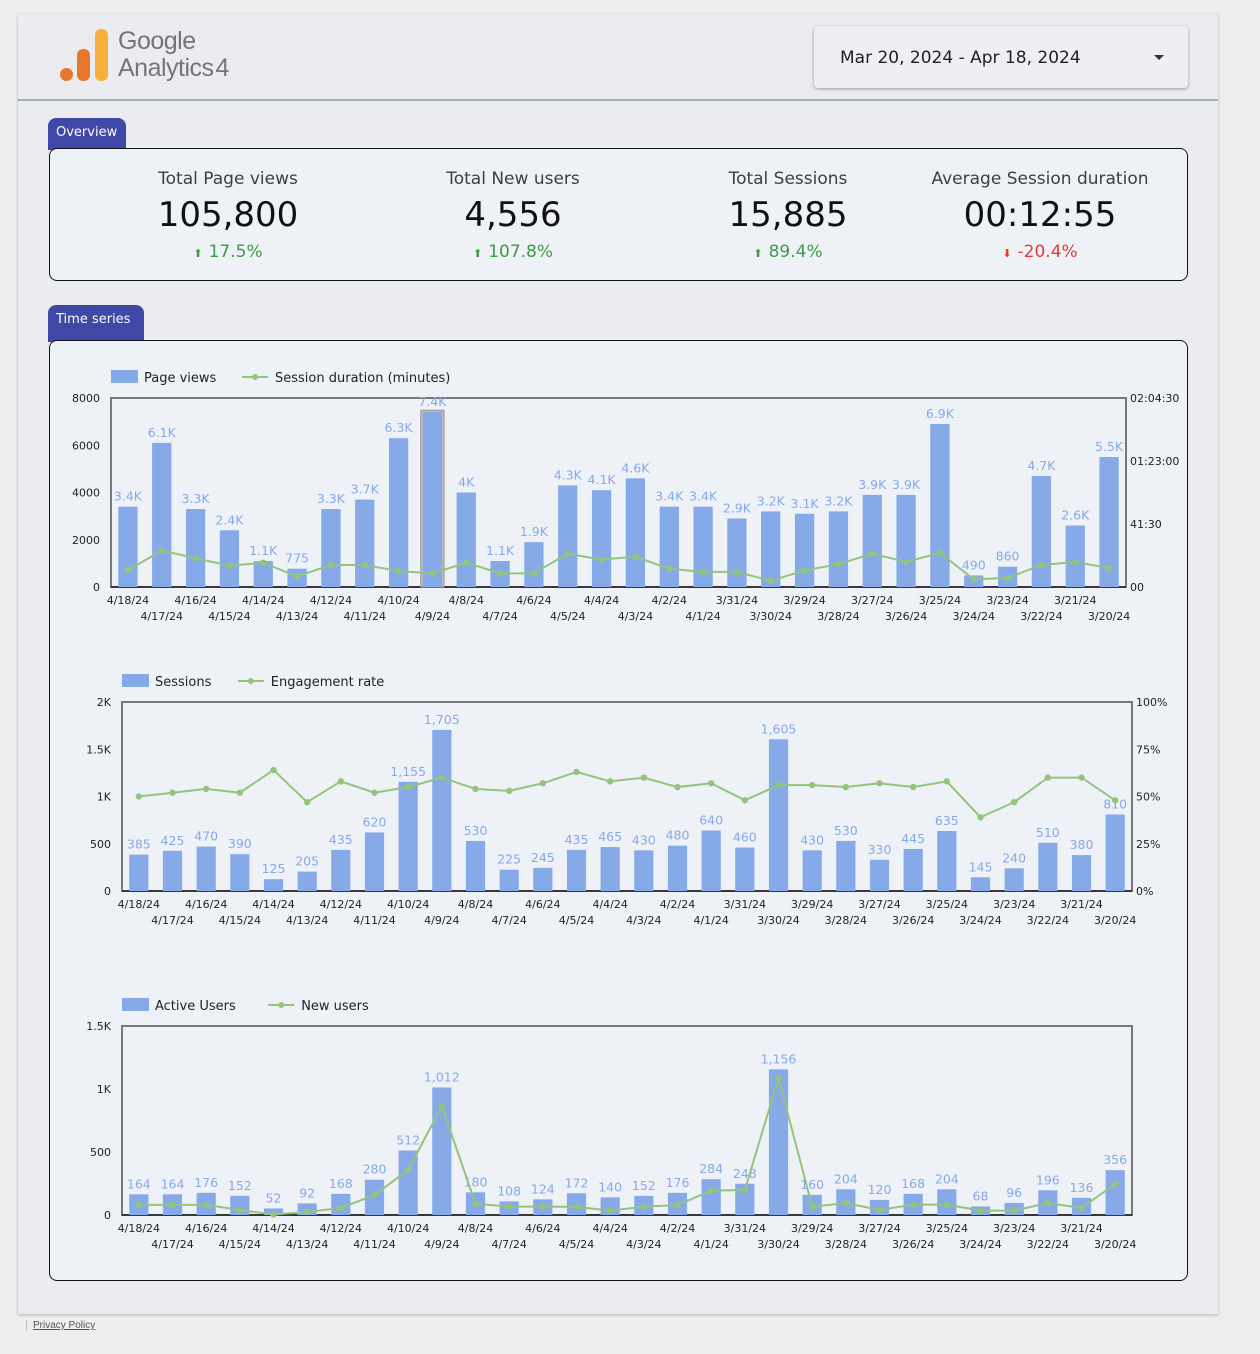 This screenshot has width=1260, height=1354. I want to click on bar-data-label: 7.4K, so click(432, 401).